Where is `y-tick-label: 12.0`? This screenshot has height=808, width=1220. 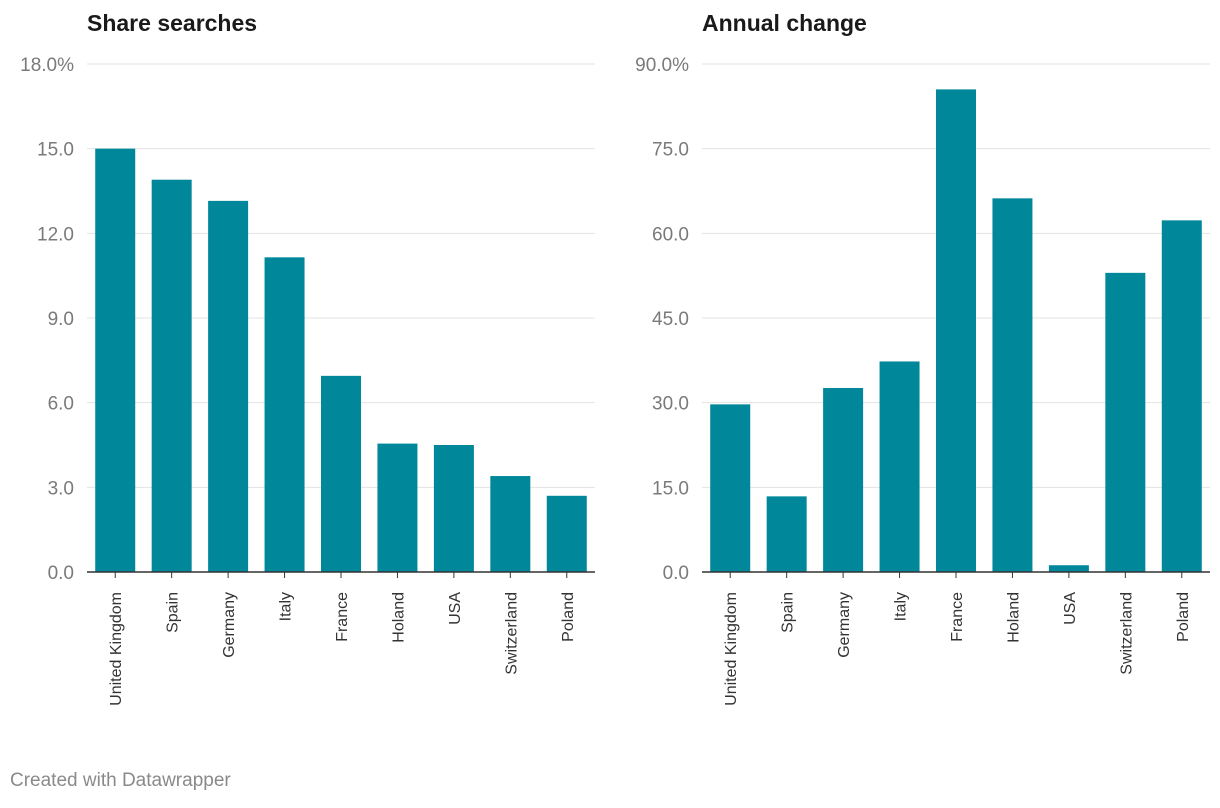 y-tick-label: 12.0 is located at coordinates (55, 234).